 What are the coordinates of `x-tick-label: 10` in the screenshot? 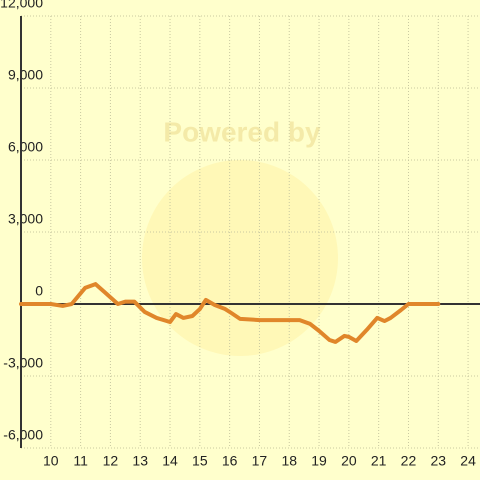 It's located at (51, 461).